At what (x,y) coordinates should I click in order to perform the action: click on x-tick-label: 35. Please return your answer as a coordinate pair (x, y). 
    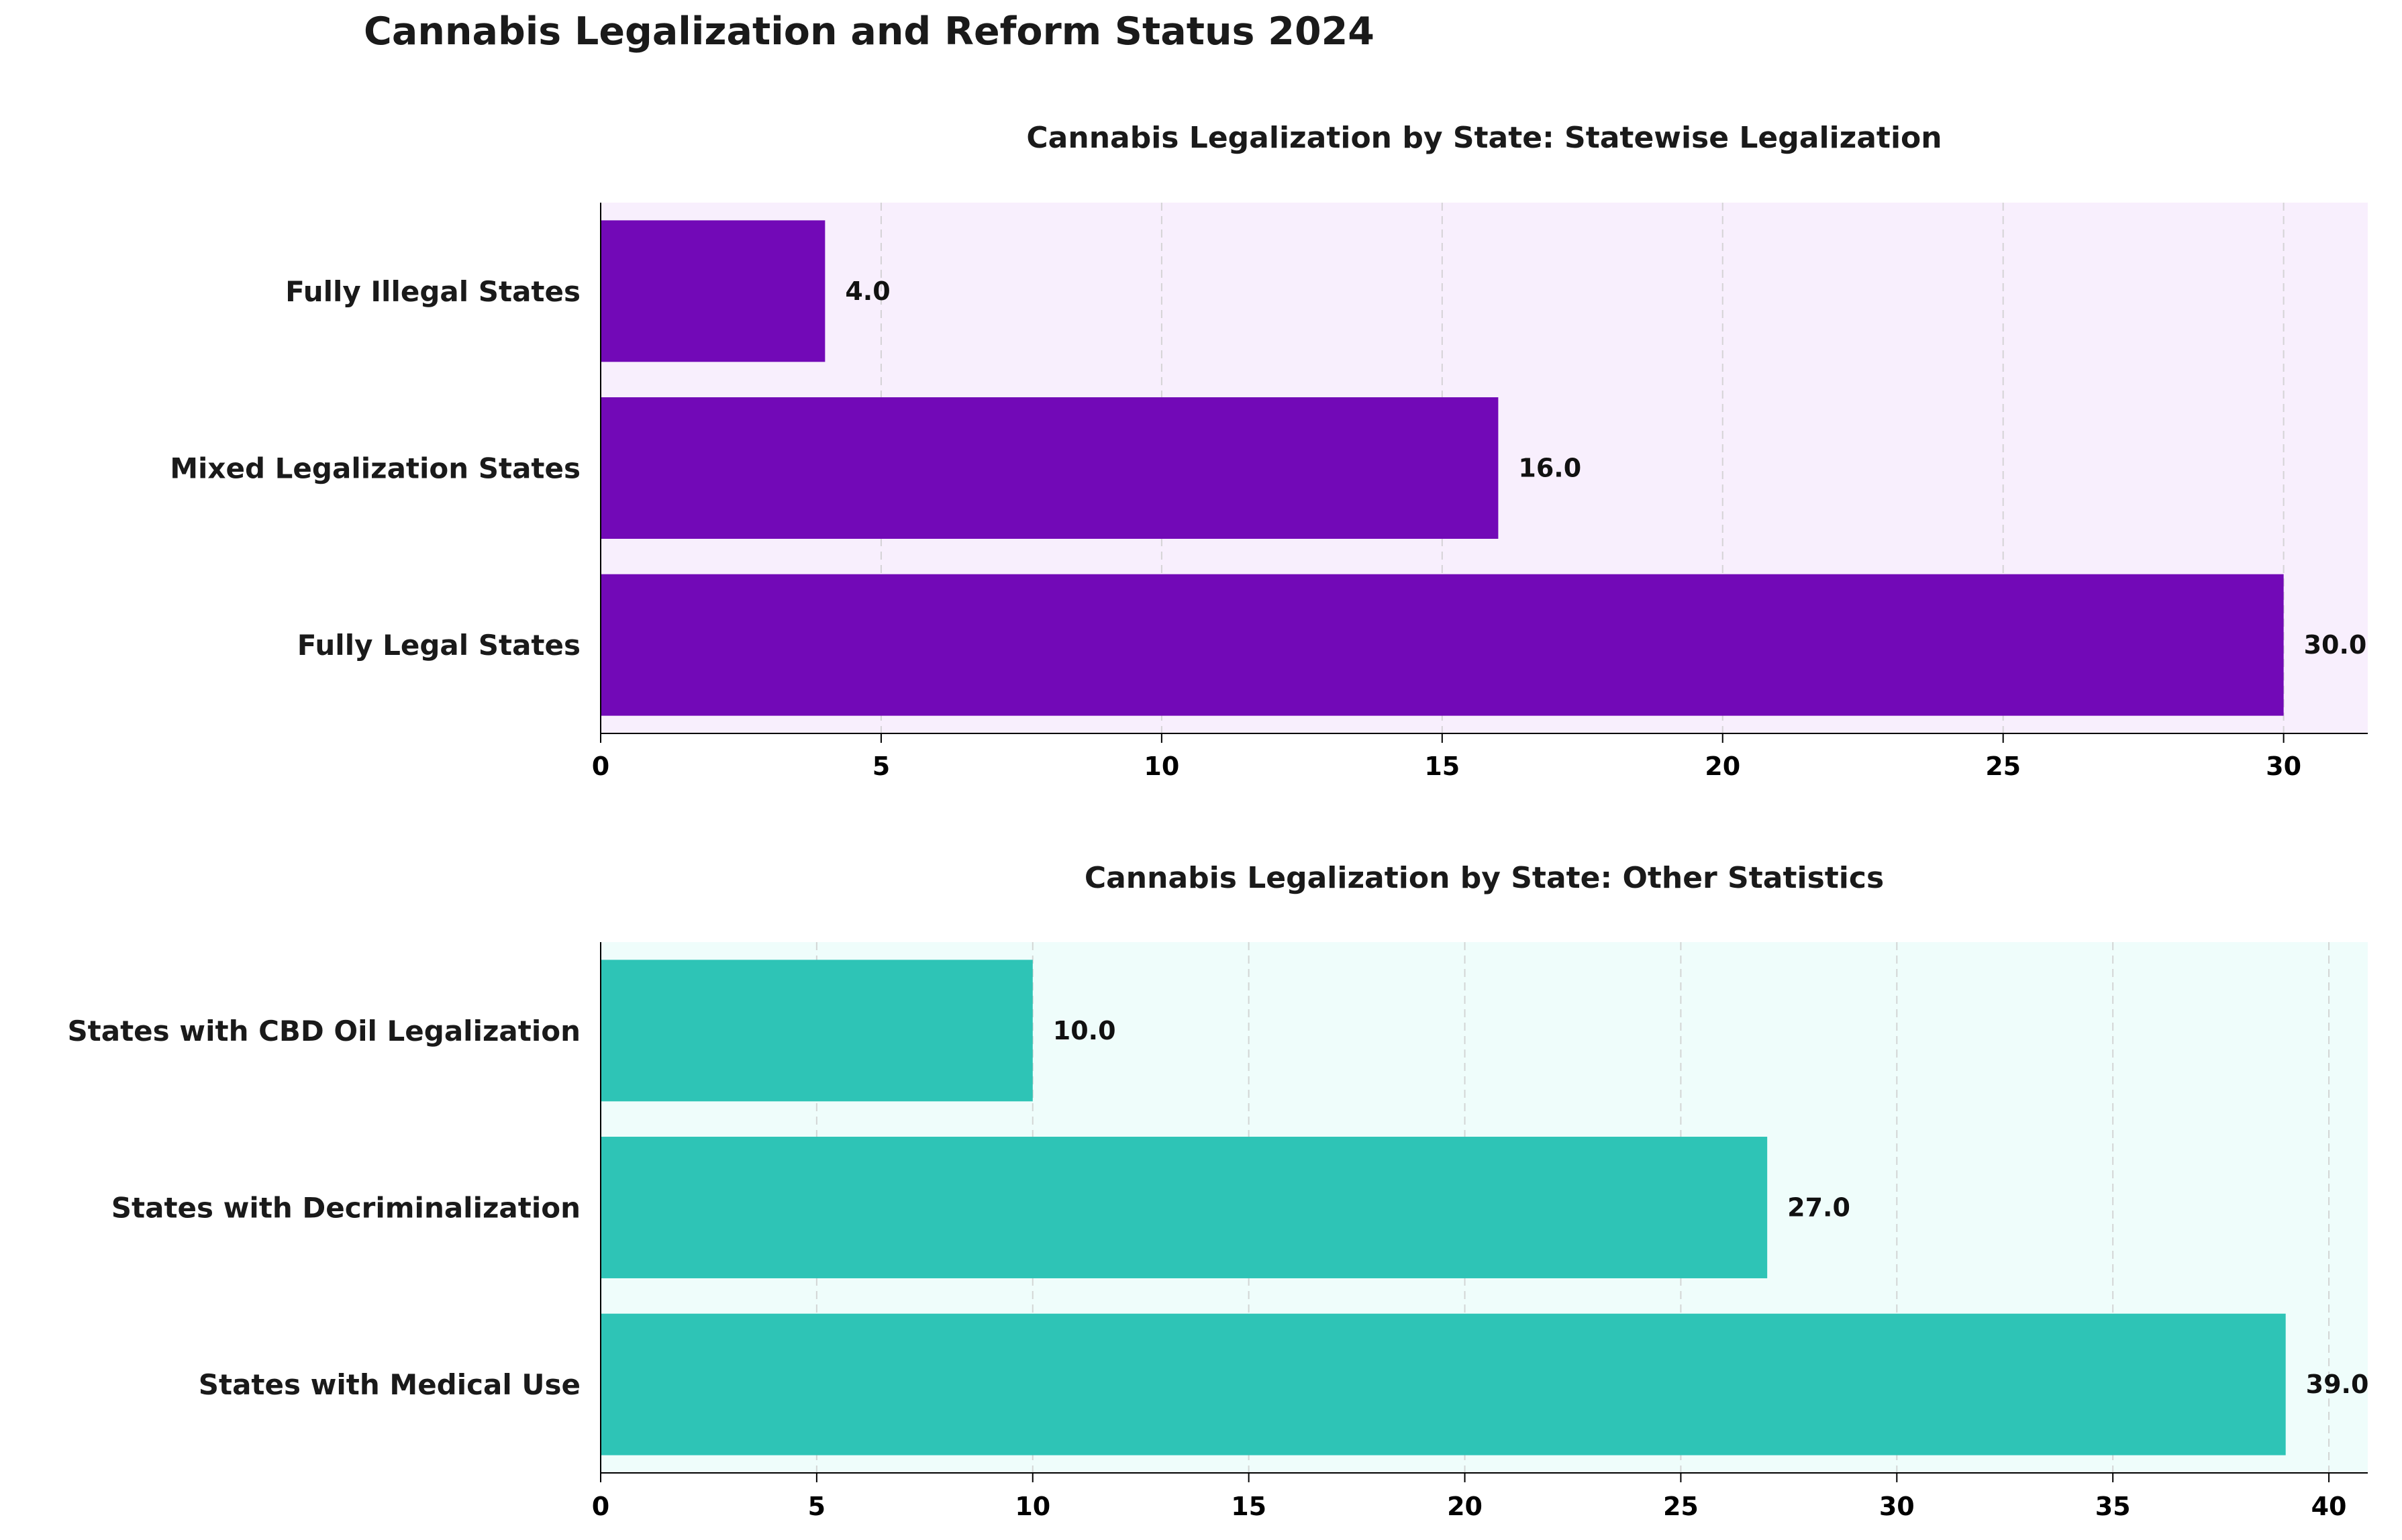
    Looking at the image, I should click on (2113, 1506).